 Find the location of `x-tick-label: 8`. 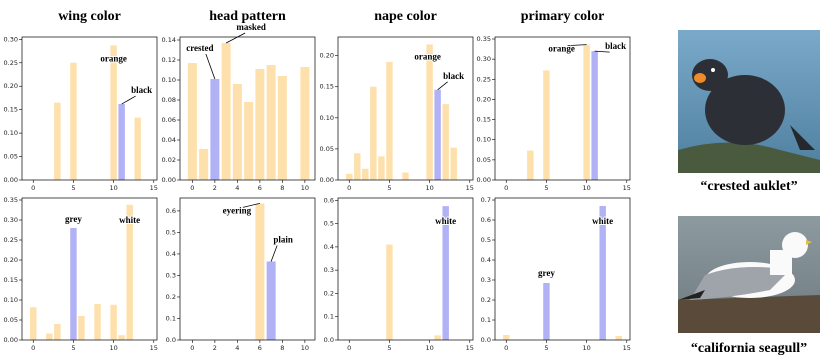

x-tick-label: 8 is located at coordinates (282, 188).